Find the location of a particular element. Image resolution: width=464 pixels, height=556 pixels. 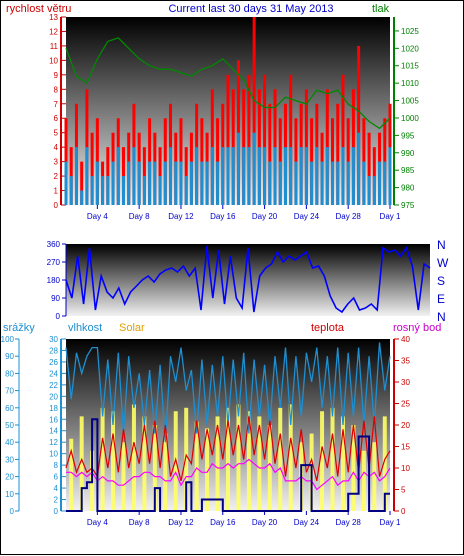

pressure-tick-label: 990 is located at coordinates (408, 153).